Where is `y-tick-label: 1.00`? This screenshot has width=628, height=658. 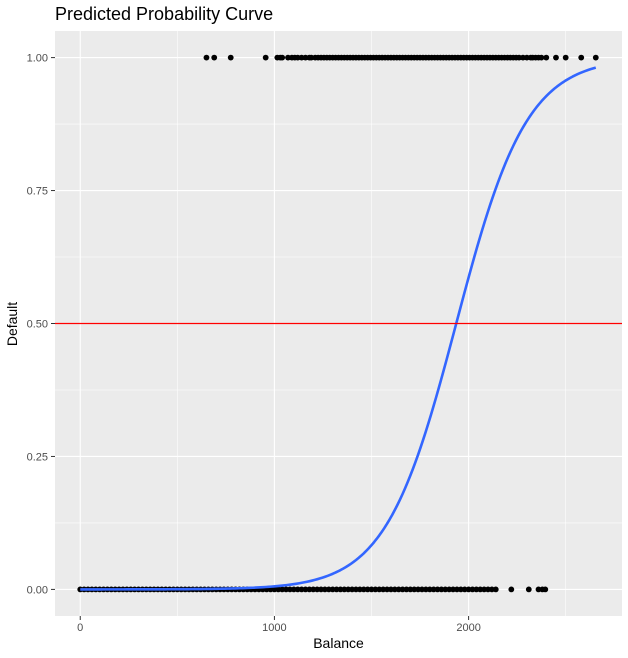
y-tick-label: 1.00 is located at coordinates (37, 59).